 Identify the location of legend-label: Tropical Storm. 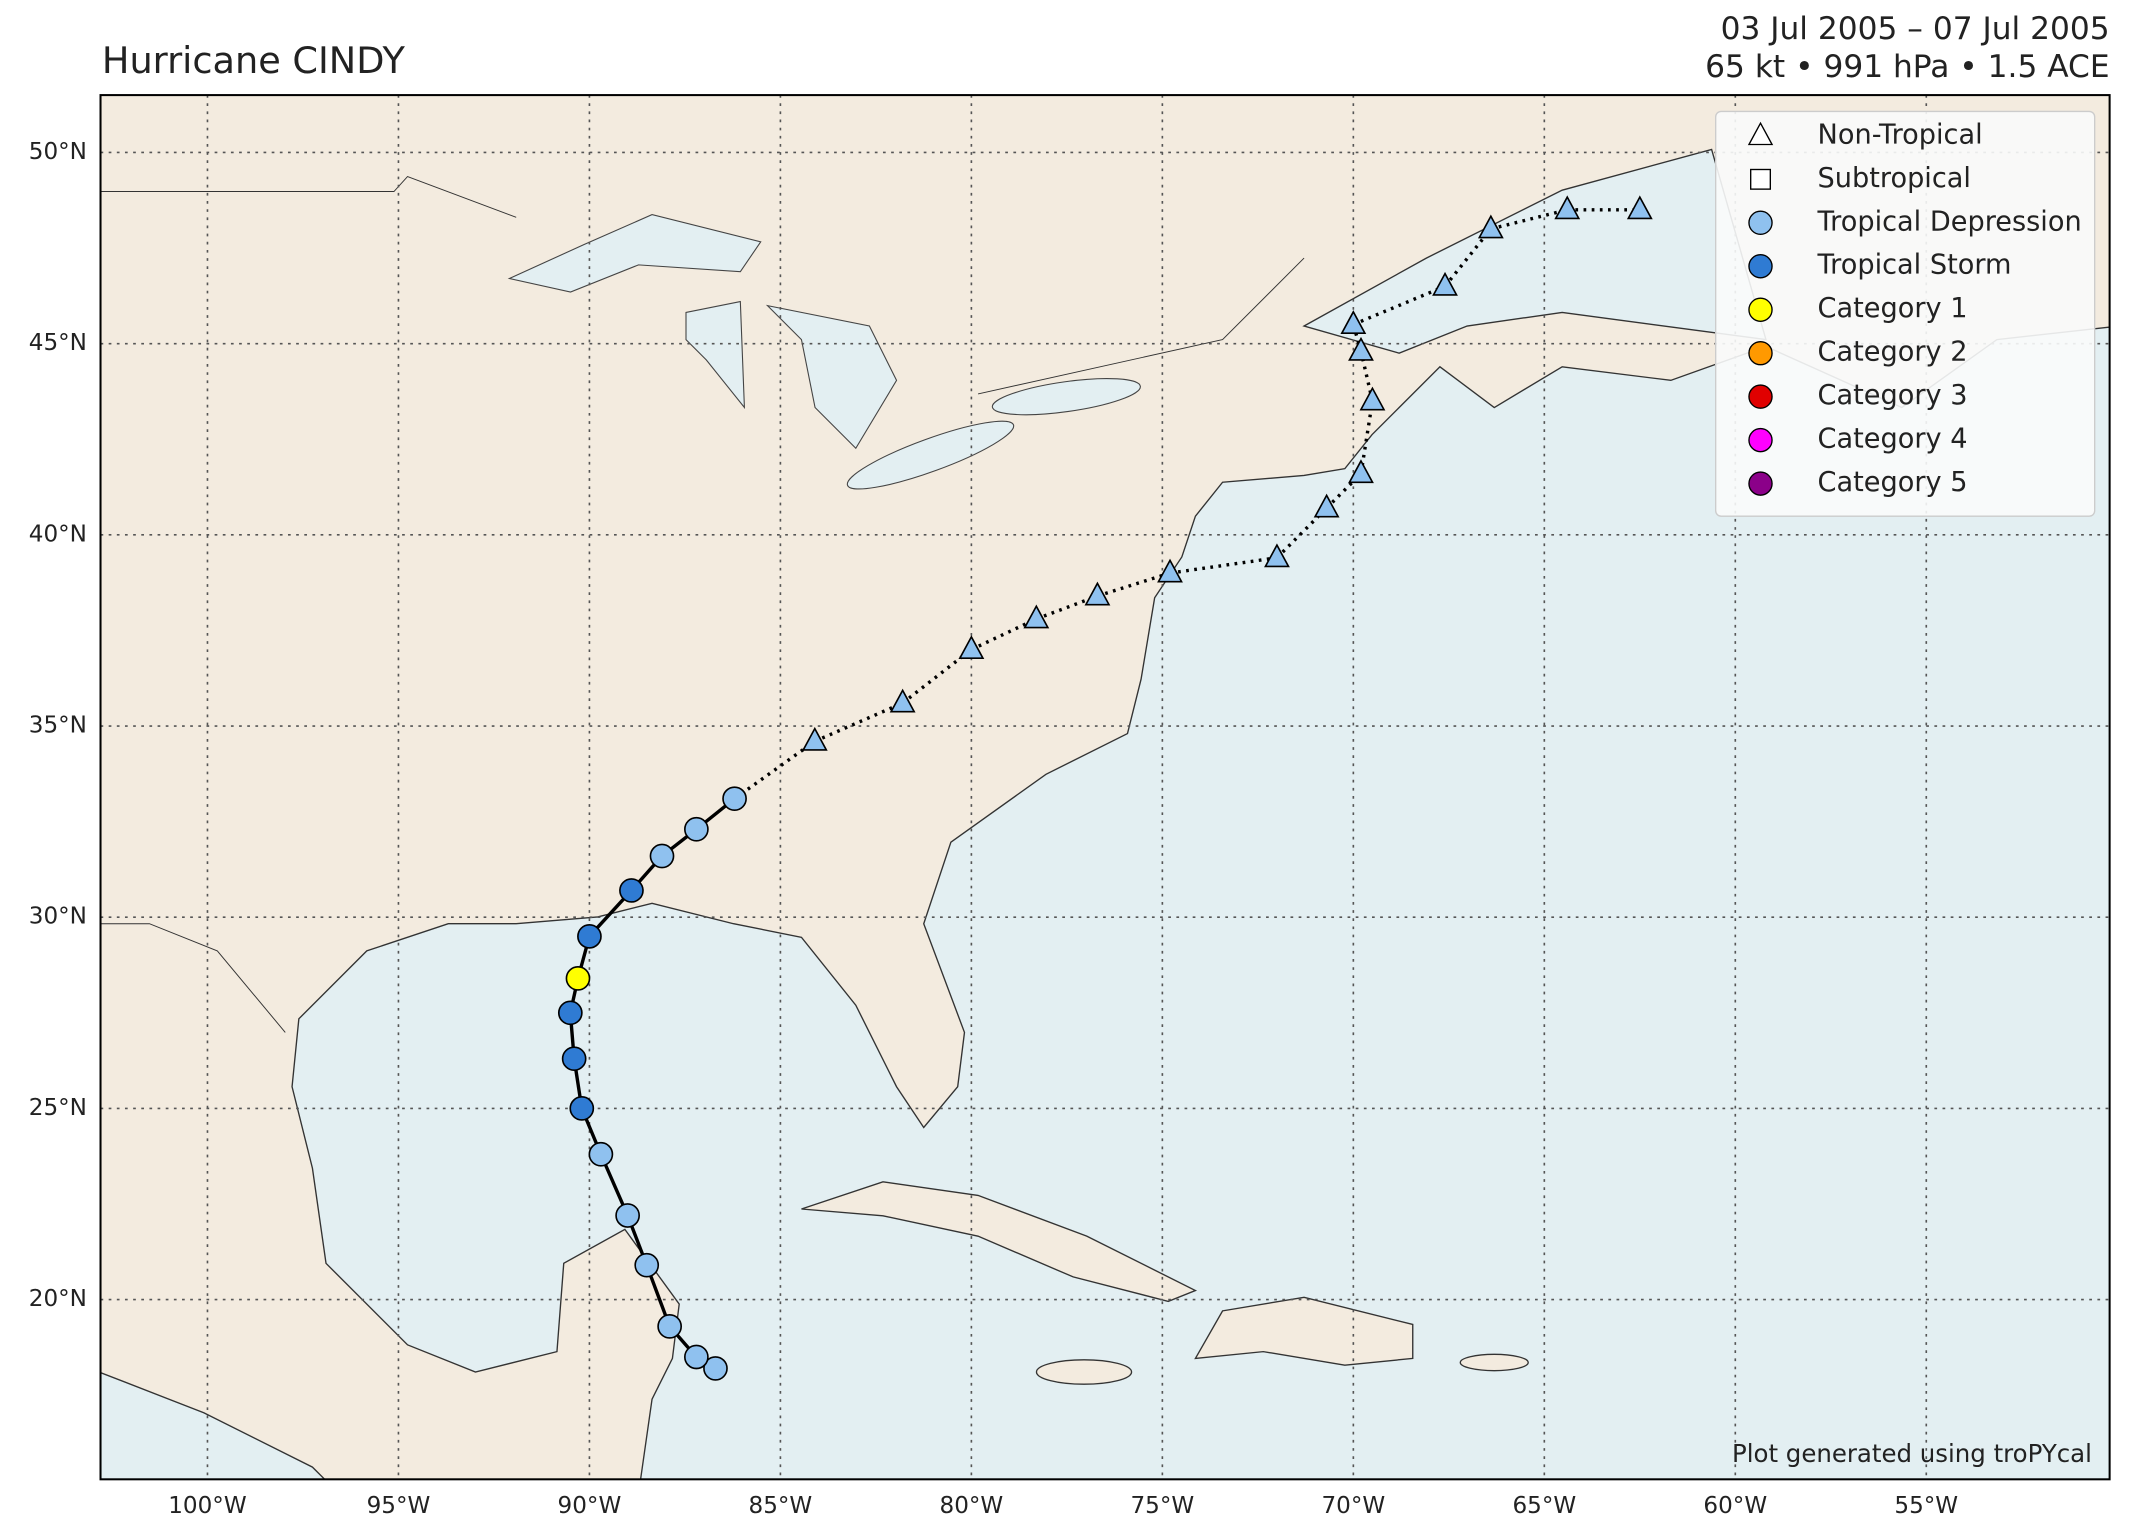
(1914, 265).